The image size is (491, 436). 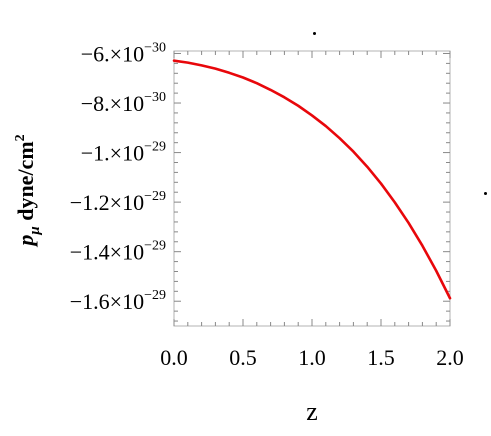 I want to click on stray-dot-right, so click(x=485, y=193).